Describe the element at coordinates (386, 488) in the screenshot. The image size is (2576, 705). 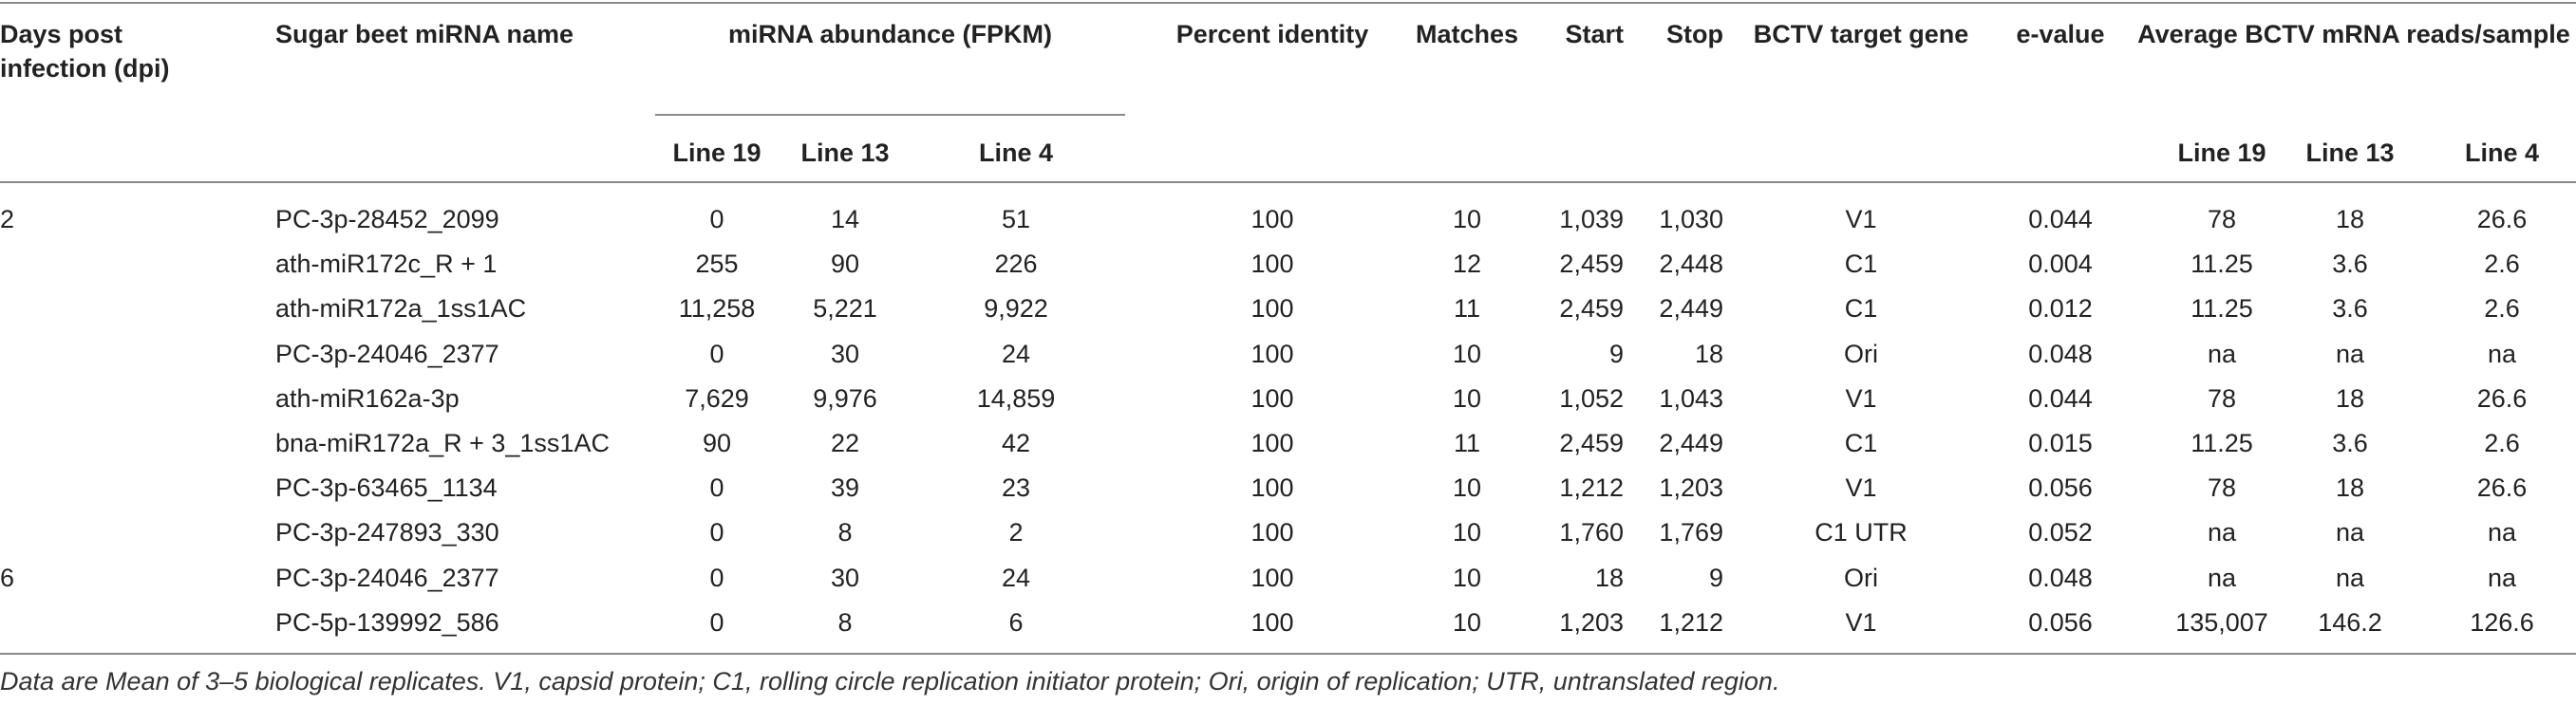
I see `cell-mirna-name: PC-3p-63465_1134` at that location.